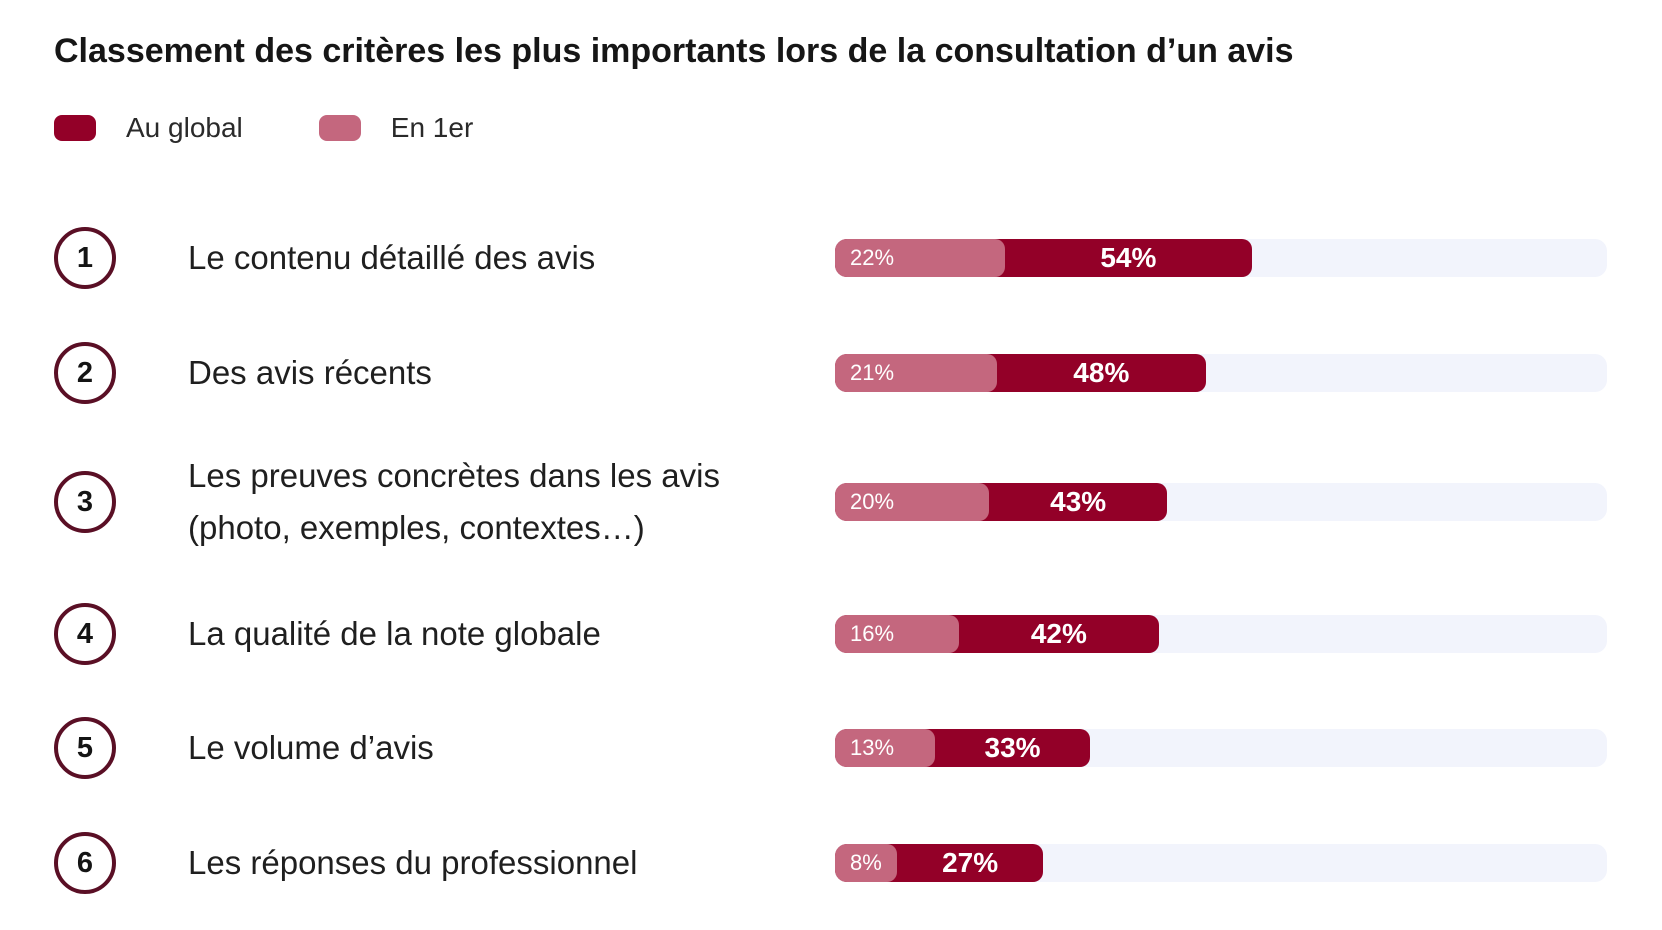 This screenshot has width=1662, height=930. I want to click on value-label-en-1er: 16%, so click(872, 633).